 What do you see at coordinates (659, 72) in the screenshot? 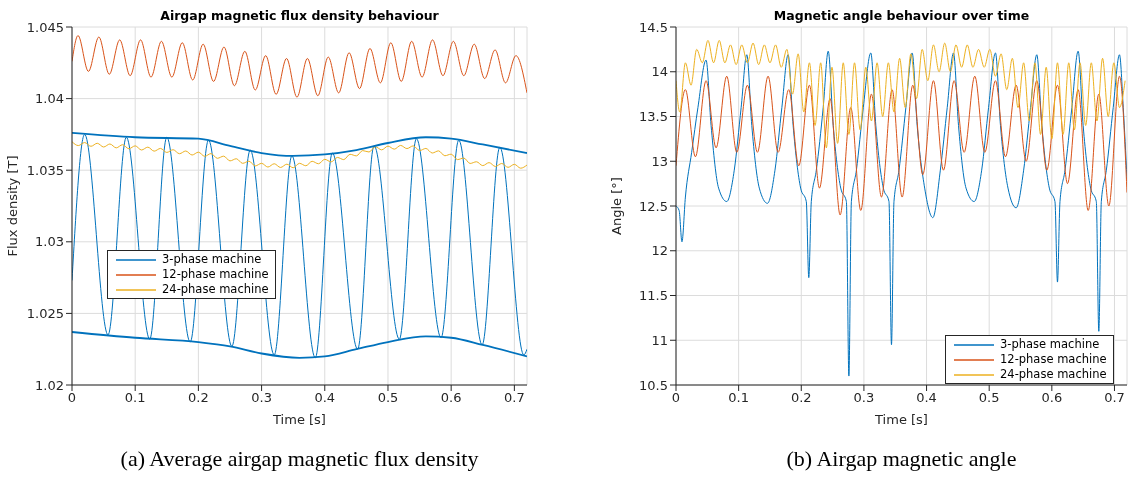
I see `y-tick-label: 14` at bounding box center [659, 72].